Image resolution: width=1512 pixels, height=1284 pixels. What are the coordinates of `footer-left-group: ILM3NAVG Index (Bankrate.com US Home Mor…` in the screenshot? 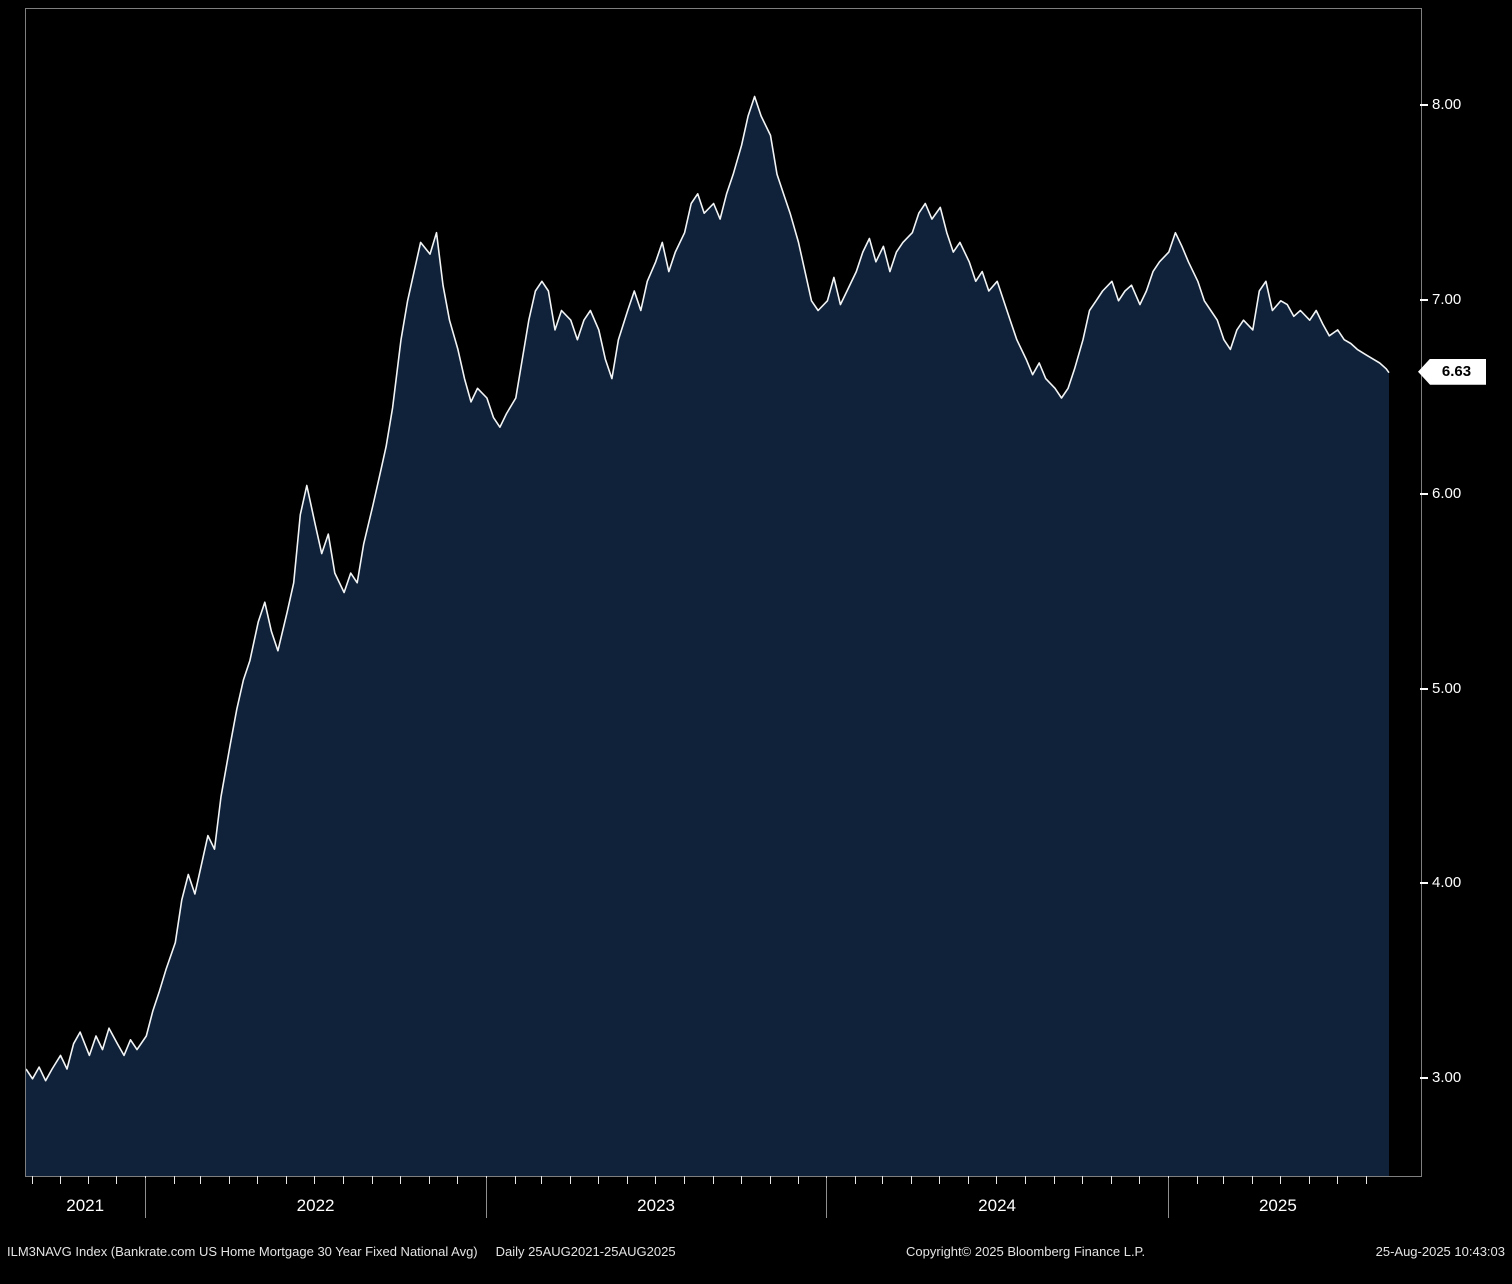 It's located at (341, 1251).